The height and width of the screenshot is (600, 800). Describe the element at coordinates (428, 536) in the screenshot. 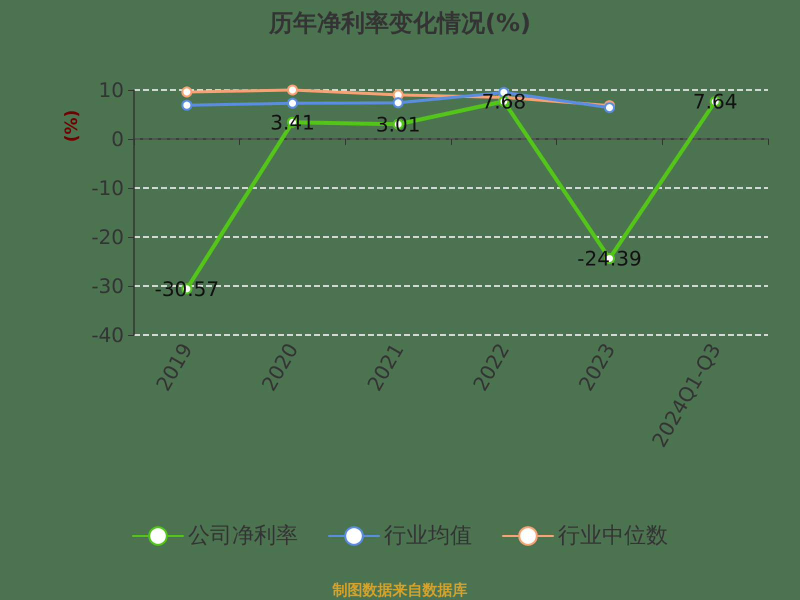

I see `legend-label: 行业均值` at that location.